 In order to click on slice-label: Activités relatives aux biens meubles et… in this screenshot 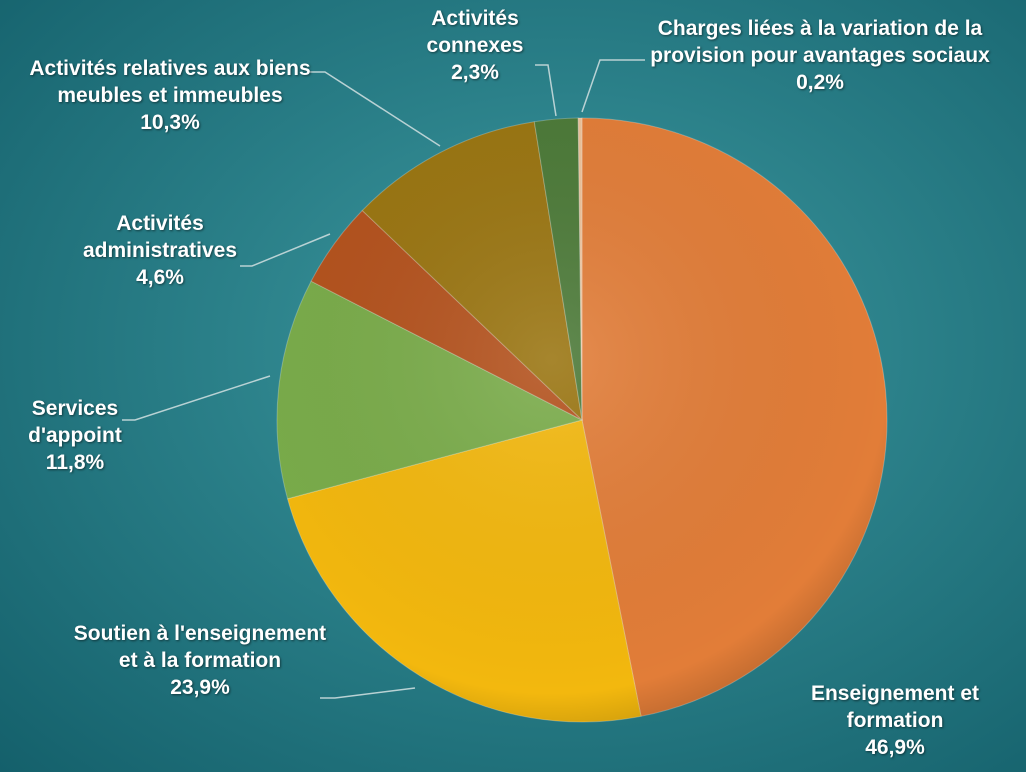, I will do `click(170, 95)`.